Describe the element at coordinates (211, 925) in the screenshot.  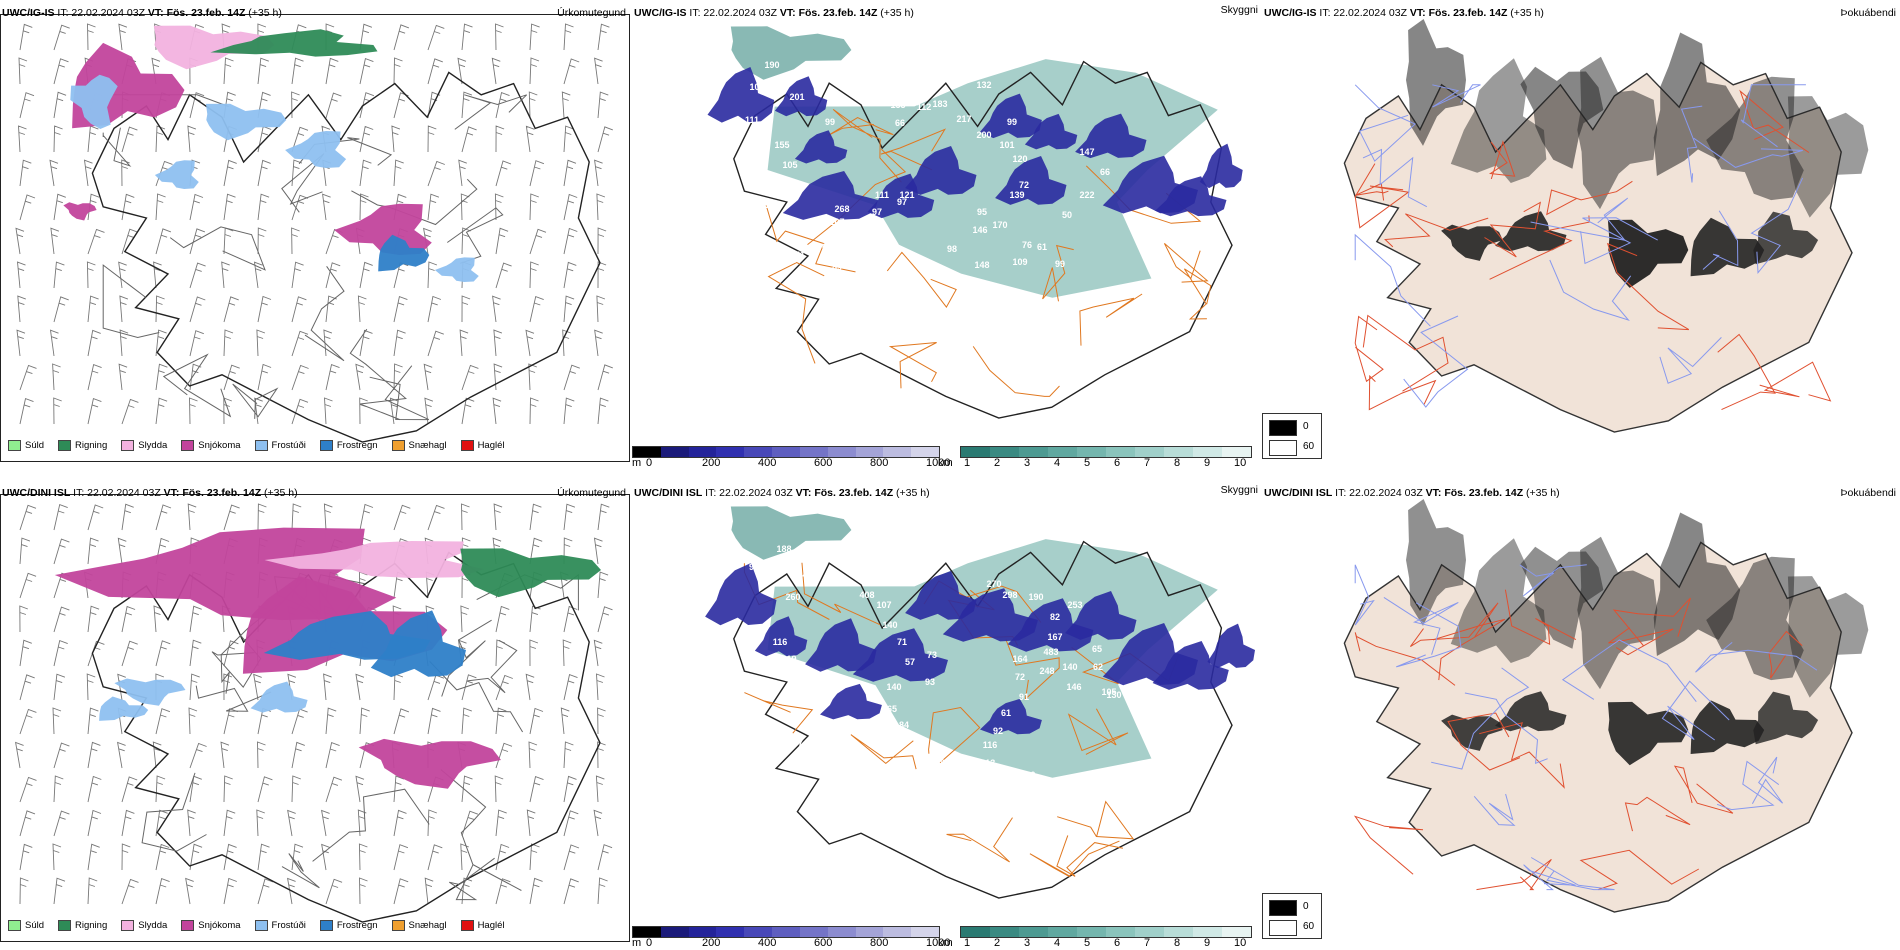
I see `legend-item: Snjókoma` at that location.